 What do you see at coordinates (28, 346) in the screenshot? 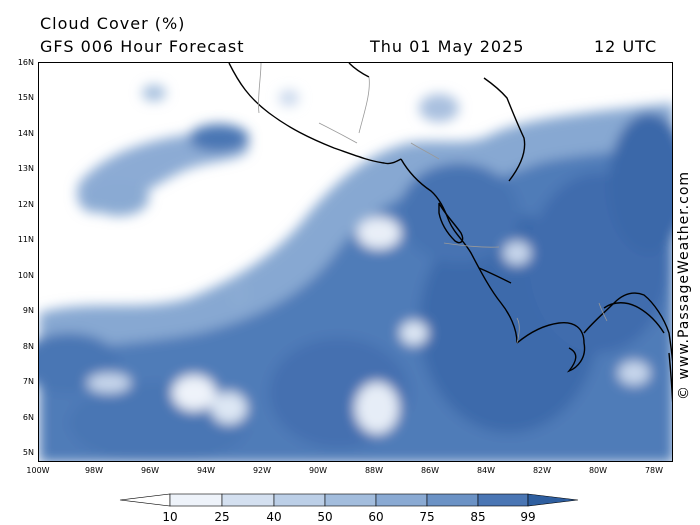
I see `lat-label: 8N` at bounding box center [28, 346].